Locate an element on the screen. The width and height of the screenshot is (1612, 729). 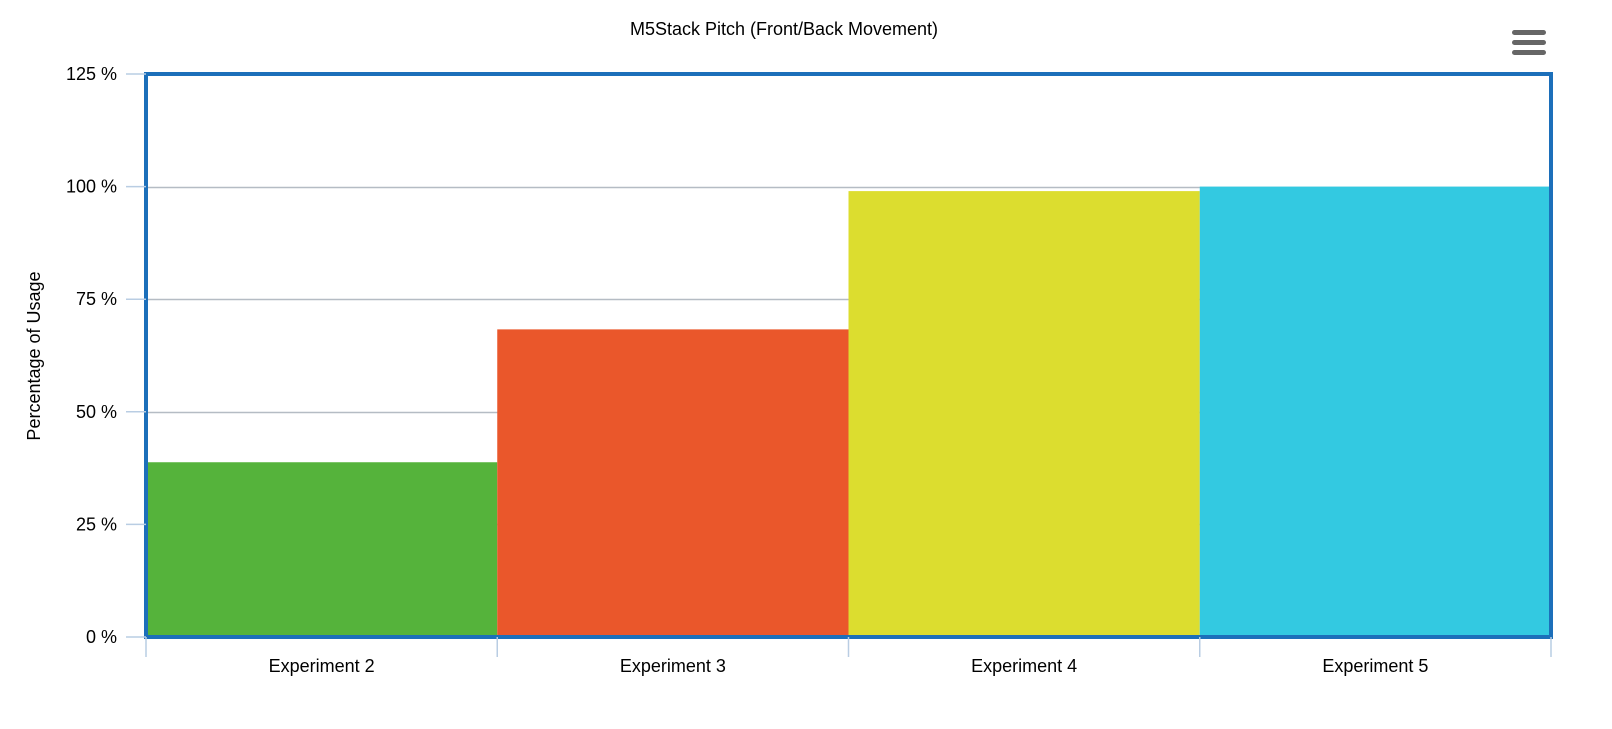
chart-title: M5Stack Pitch (Front/Back Movement) is located at coordinates (784, 29).